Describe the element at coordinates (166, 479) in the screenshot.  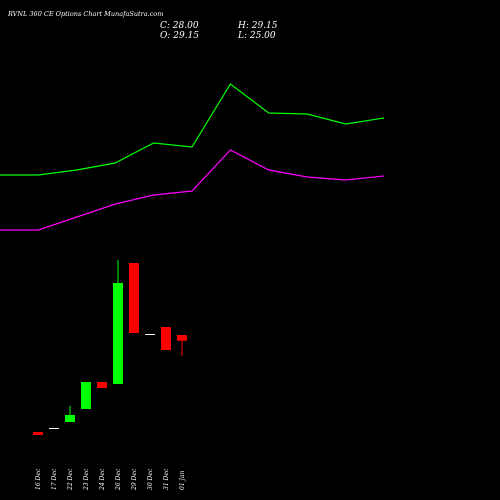
I see `x-tick-label: 31 Dec` at that location.